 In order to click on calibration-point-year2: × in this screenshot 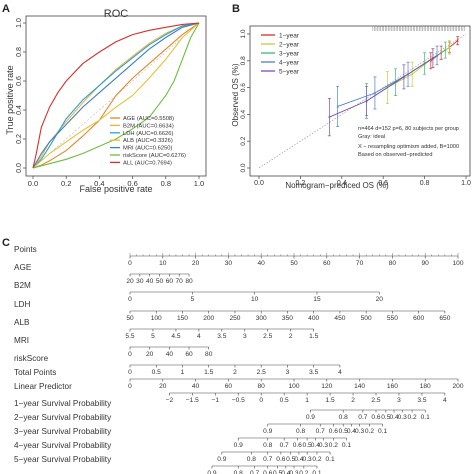, I will do `click(387, 89)`.